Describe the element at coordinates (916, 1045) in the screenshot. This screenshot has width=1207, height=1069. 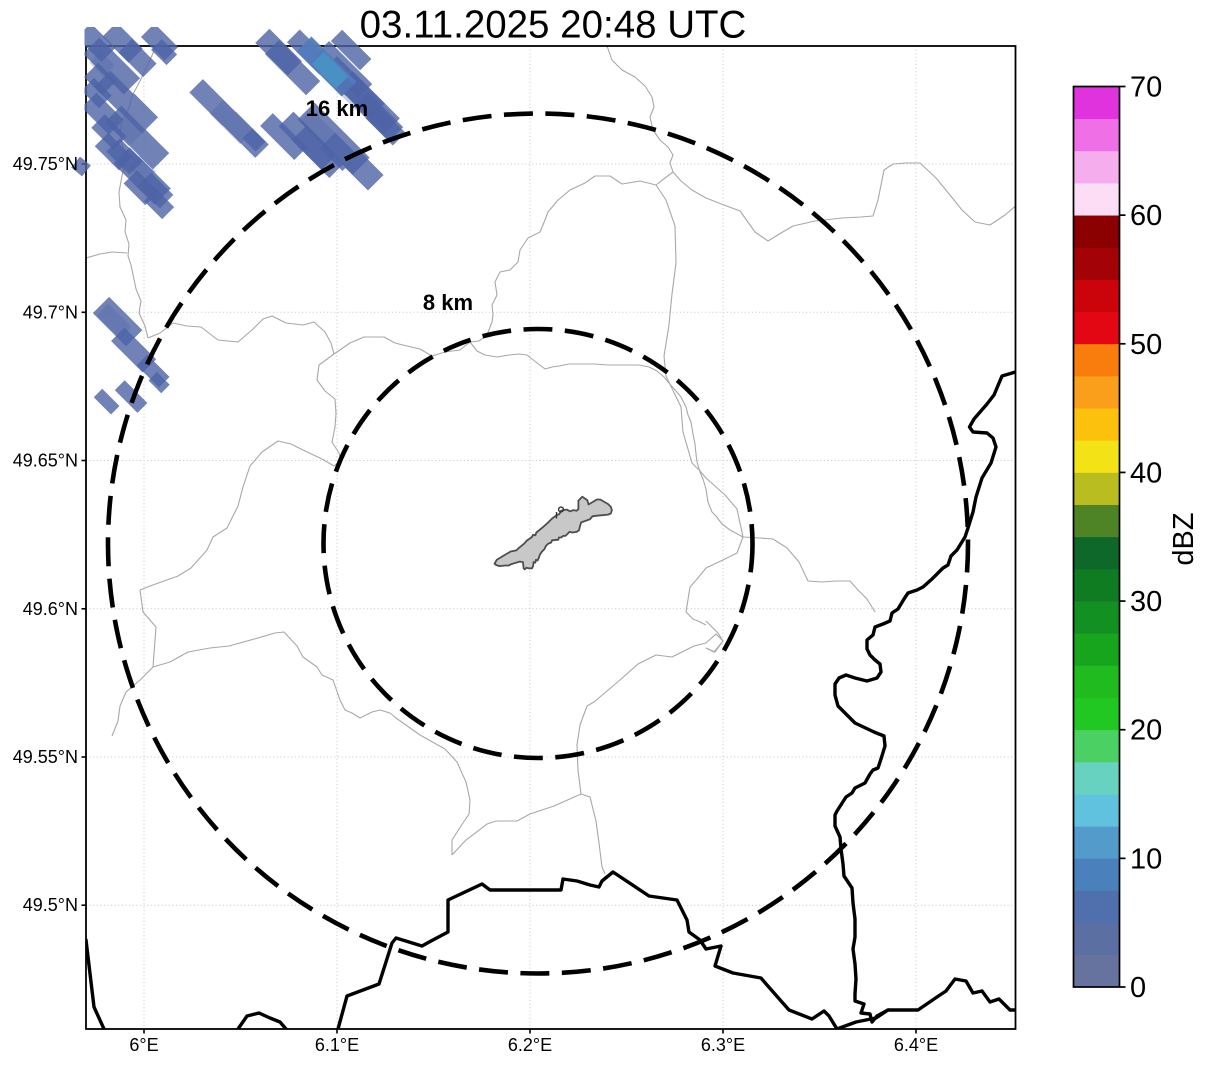
I see `svg-text: 6.4°E` at that location.